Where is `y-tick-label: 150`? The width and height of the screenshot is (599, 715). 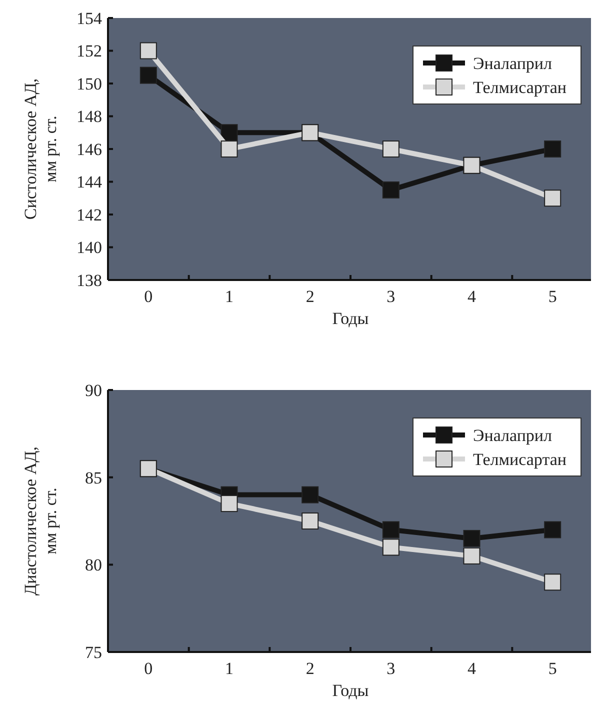
y-tick-label: 150 is located at coordinates (89, 84).